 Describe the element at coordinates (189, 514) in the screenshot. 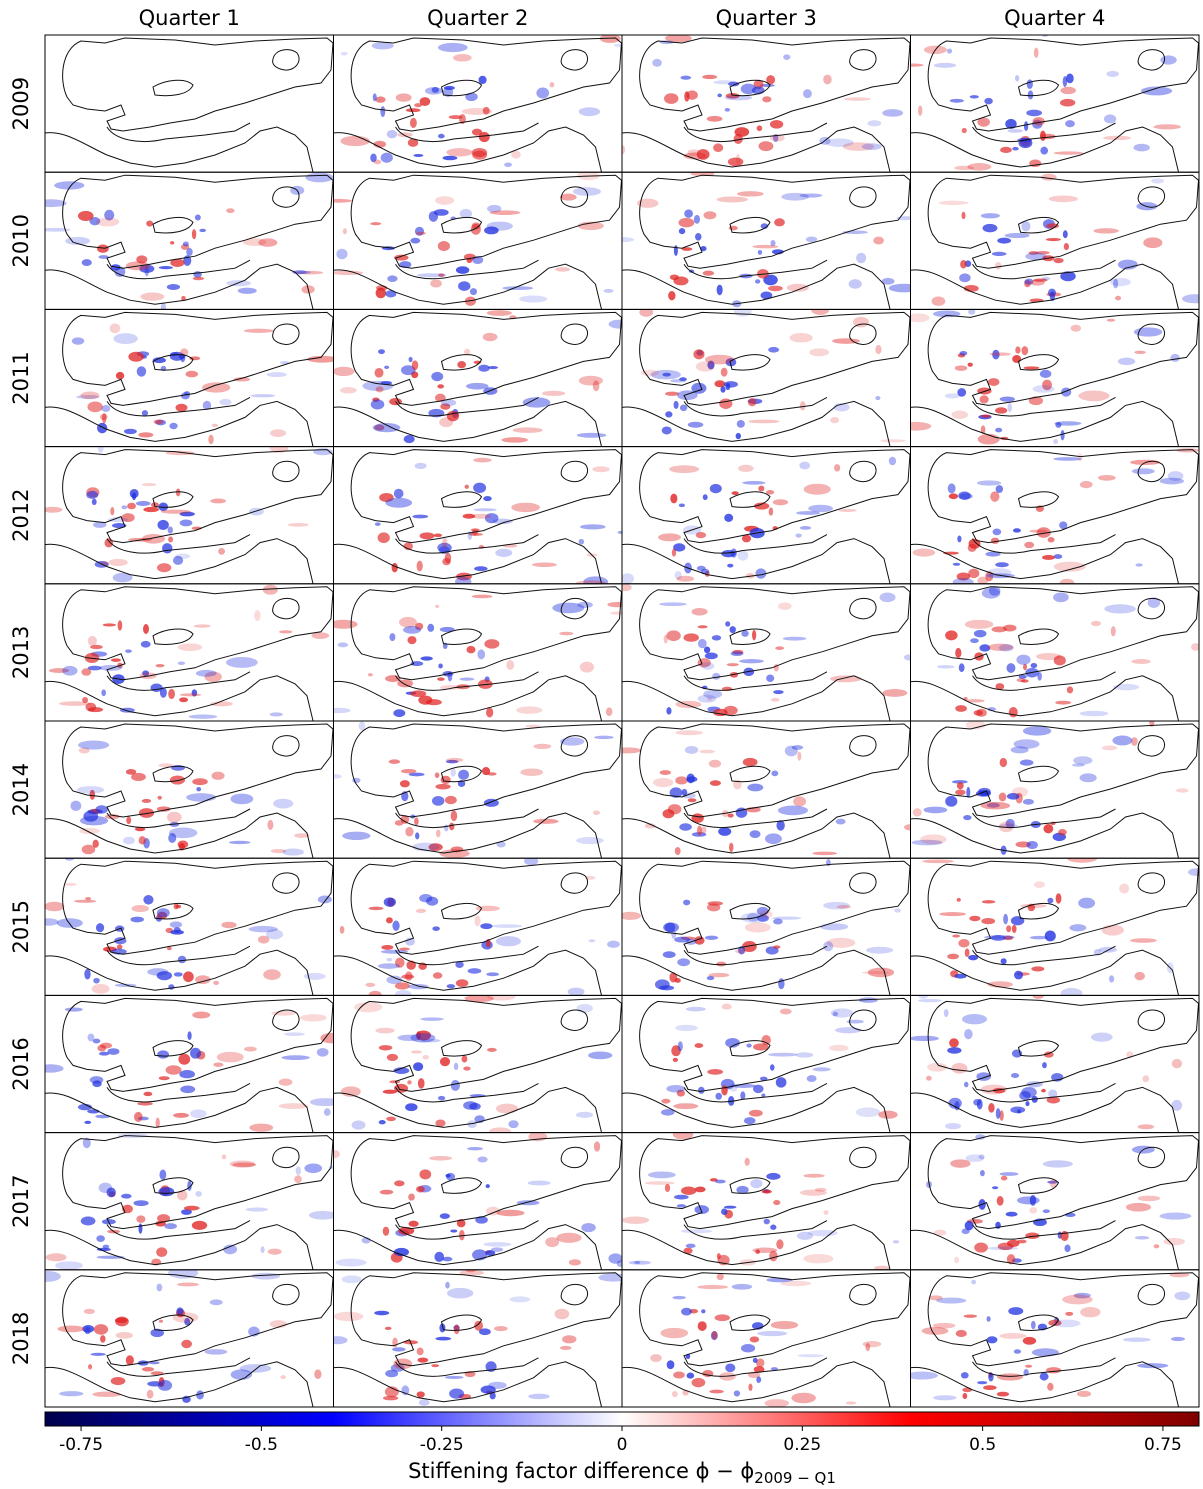

I see `anomaly-field` at that location.